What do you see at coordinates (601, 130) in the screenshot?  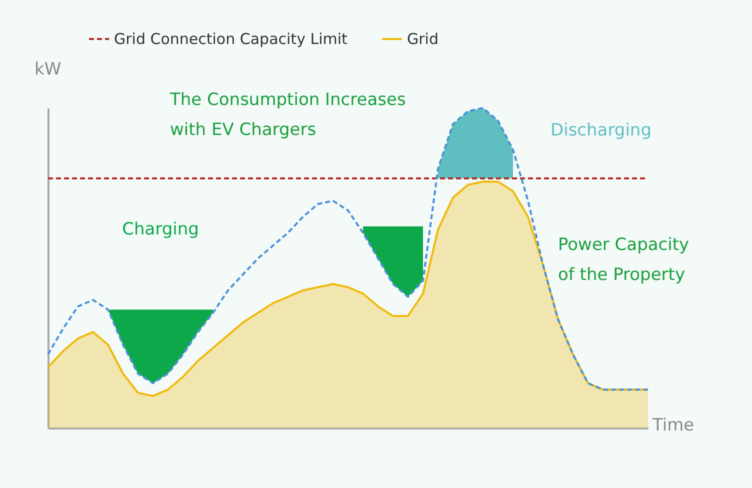 I see `text: Discharging` at bounding box center [601, 130].